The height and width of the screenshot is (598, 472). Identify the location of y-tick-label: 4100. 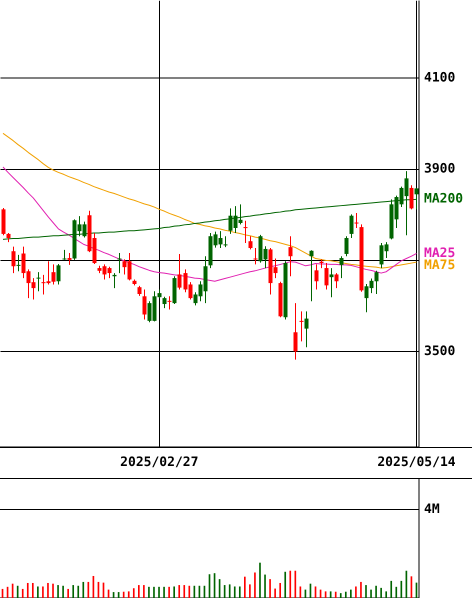
(440, 78).